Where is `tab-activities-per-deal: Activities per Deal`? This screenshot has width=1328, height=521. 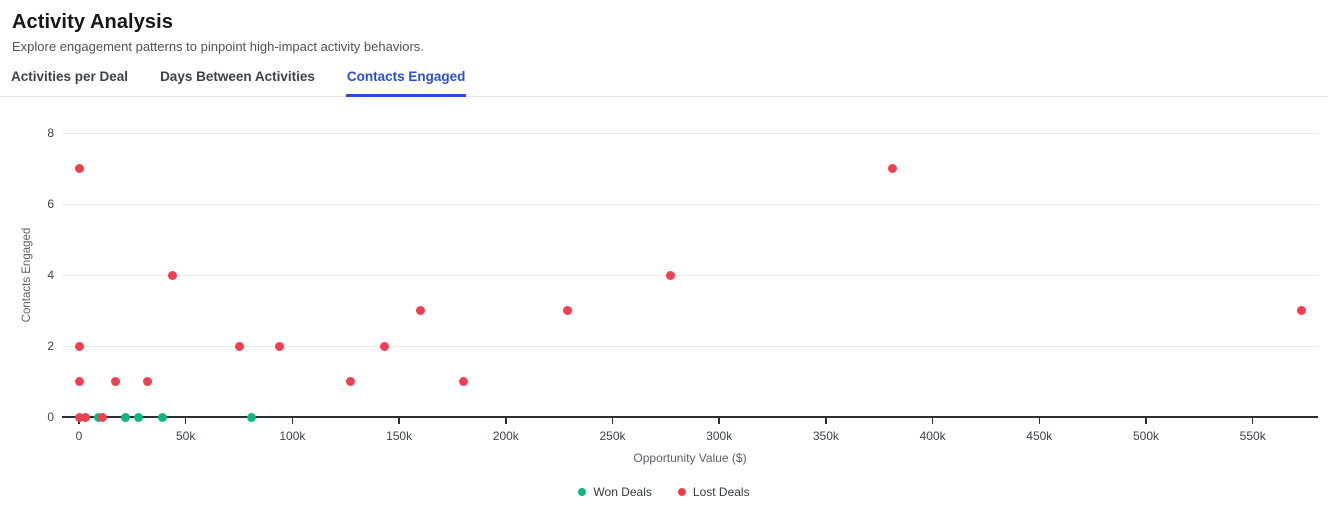 tab-activities-per-deal: Activities per Deal is located at coordinates (70, 76).